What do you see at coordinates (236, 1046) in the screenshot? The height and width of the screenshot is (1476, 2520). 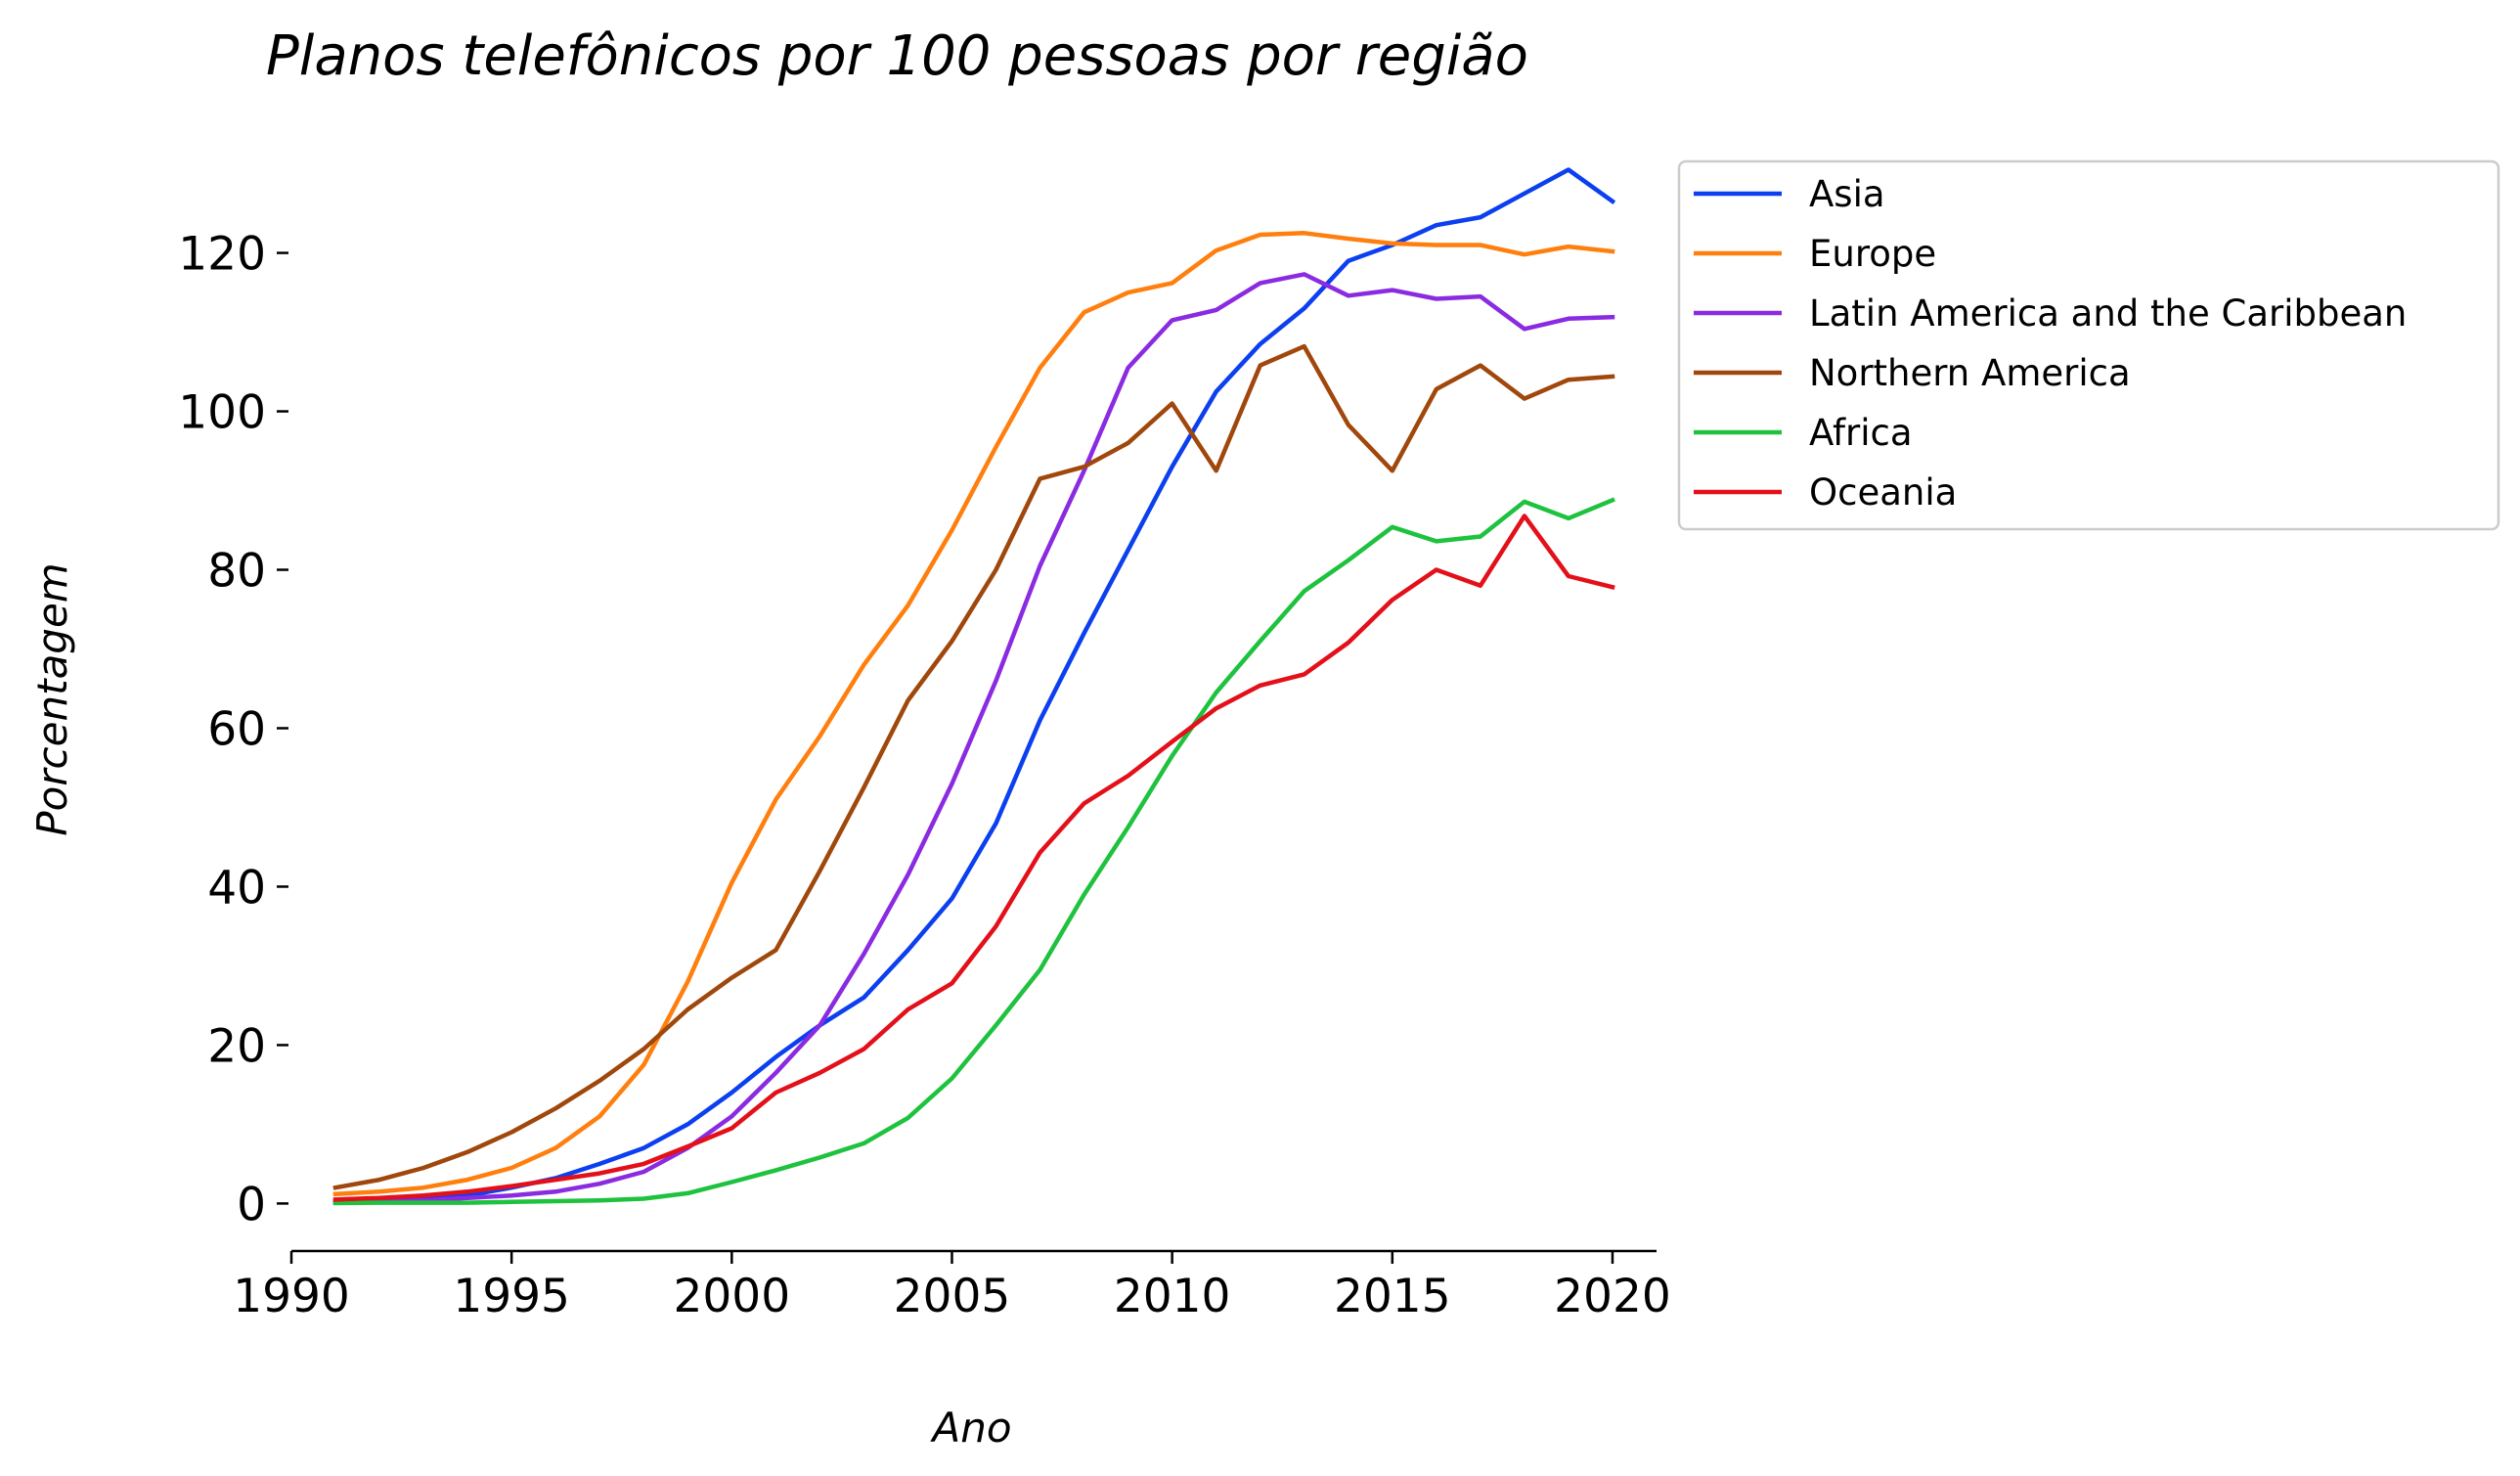 I see `y-tick-label: 20` at bounding box center [236, 1046].